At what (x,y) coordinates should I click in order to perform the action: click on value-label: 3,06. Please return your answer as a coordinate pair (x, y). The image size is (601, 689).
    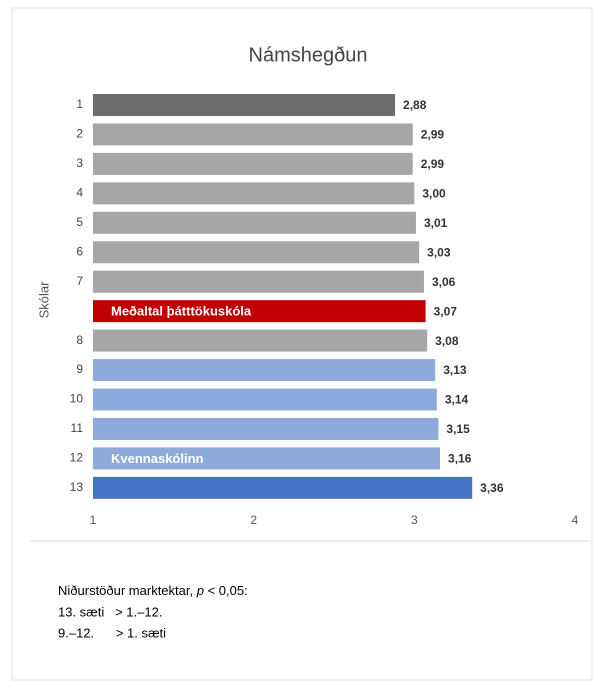
    Looking at the image, I should click on (444, 282).